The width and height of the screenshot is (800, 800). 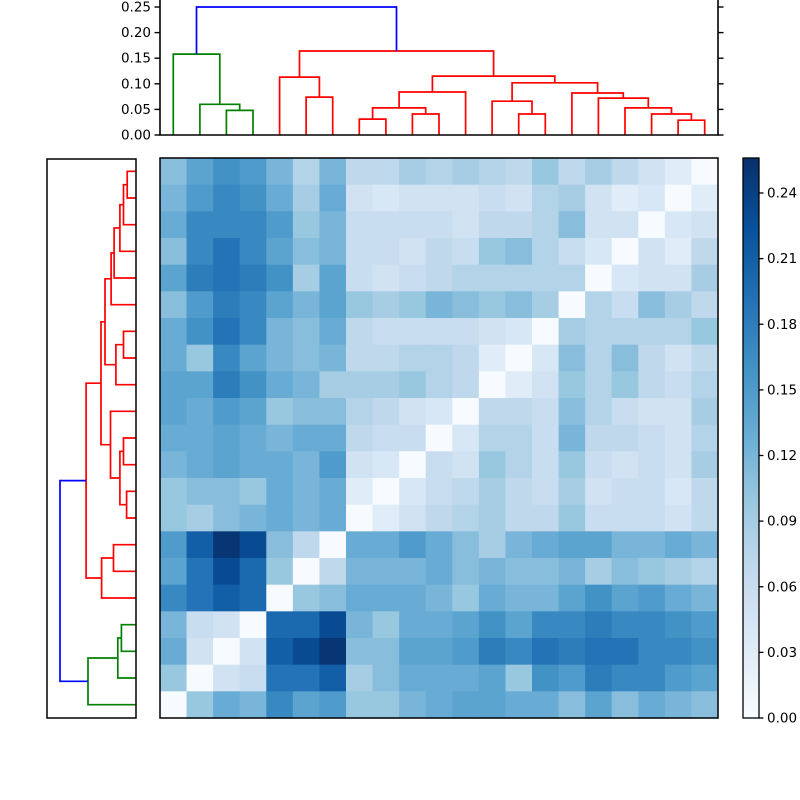 What do you see at coordinates (782, 653) in the screenshot?
I see `colorbar-tick-label: 0.03` at bounding box center [782, 653].